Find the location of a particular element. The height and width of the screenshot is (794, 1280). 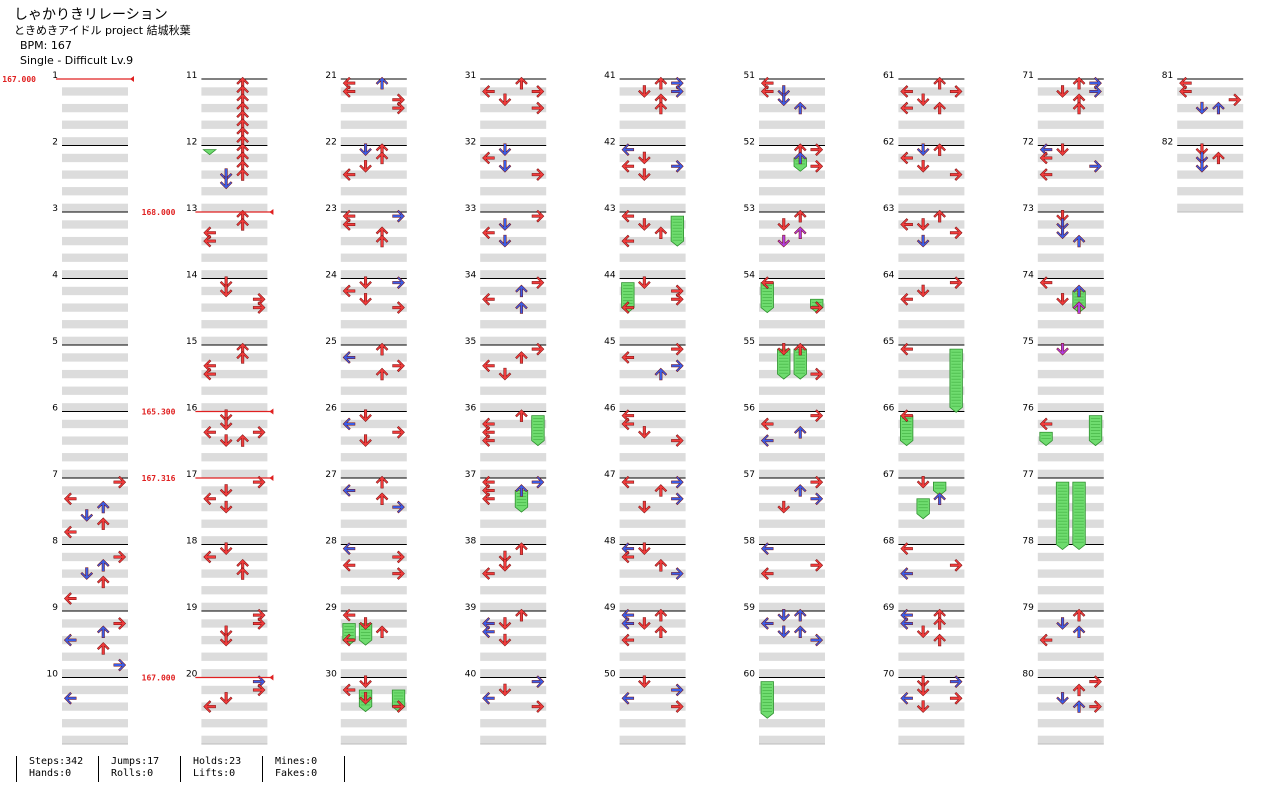

measure-69: 69 is located at coordinates (924, 640).